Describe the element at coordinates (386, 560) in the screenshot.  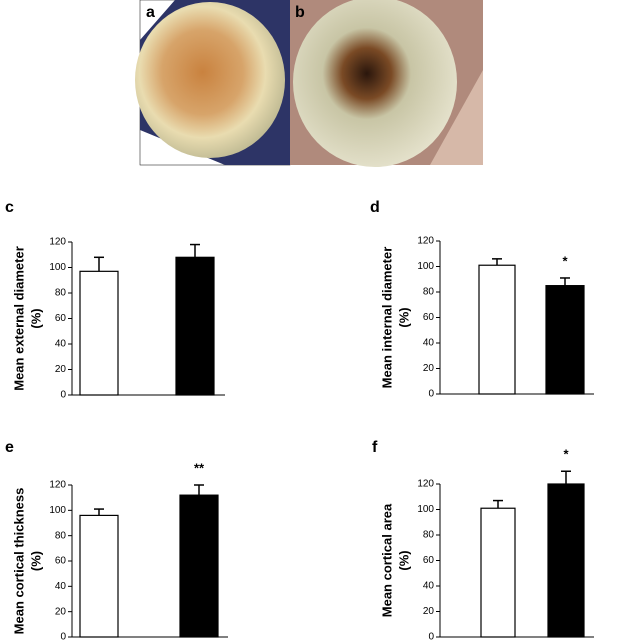
I see `y-axis-label: Mean cortical area` at that location.